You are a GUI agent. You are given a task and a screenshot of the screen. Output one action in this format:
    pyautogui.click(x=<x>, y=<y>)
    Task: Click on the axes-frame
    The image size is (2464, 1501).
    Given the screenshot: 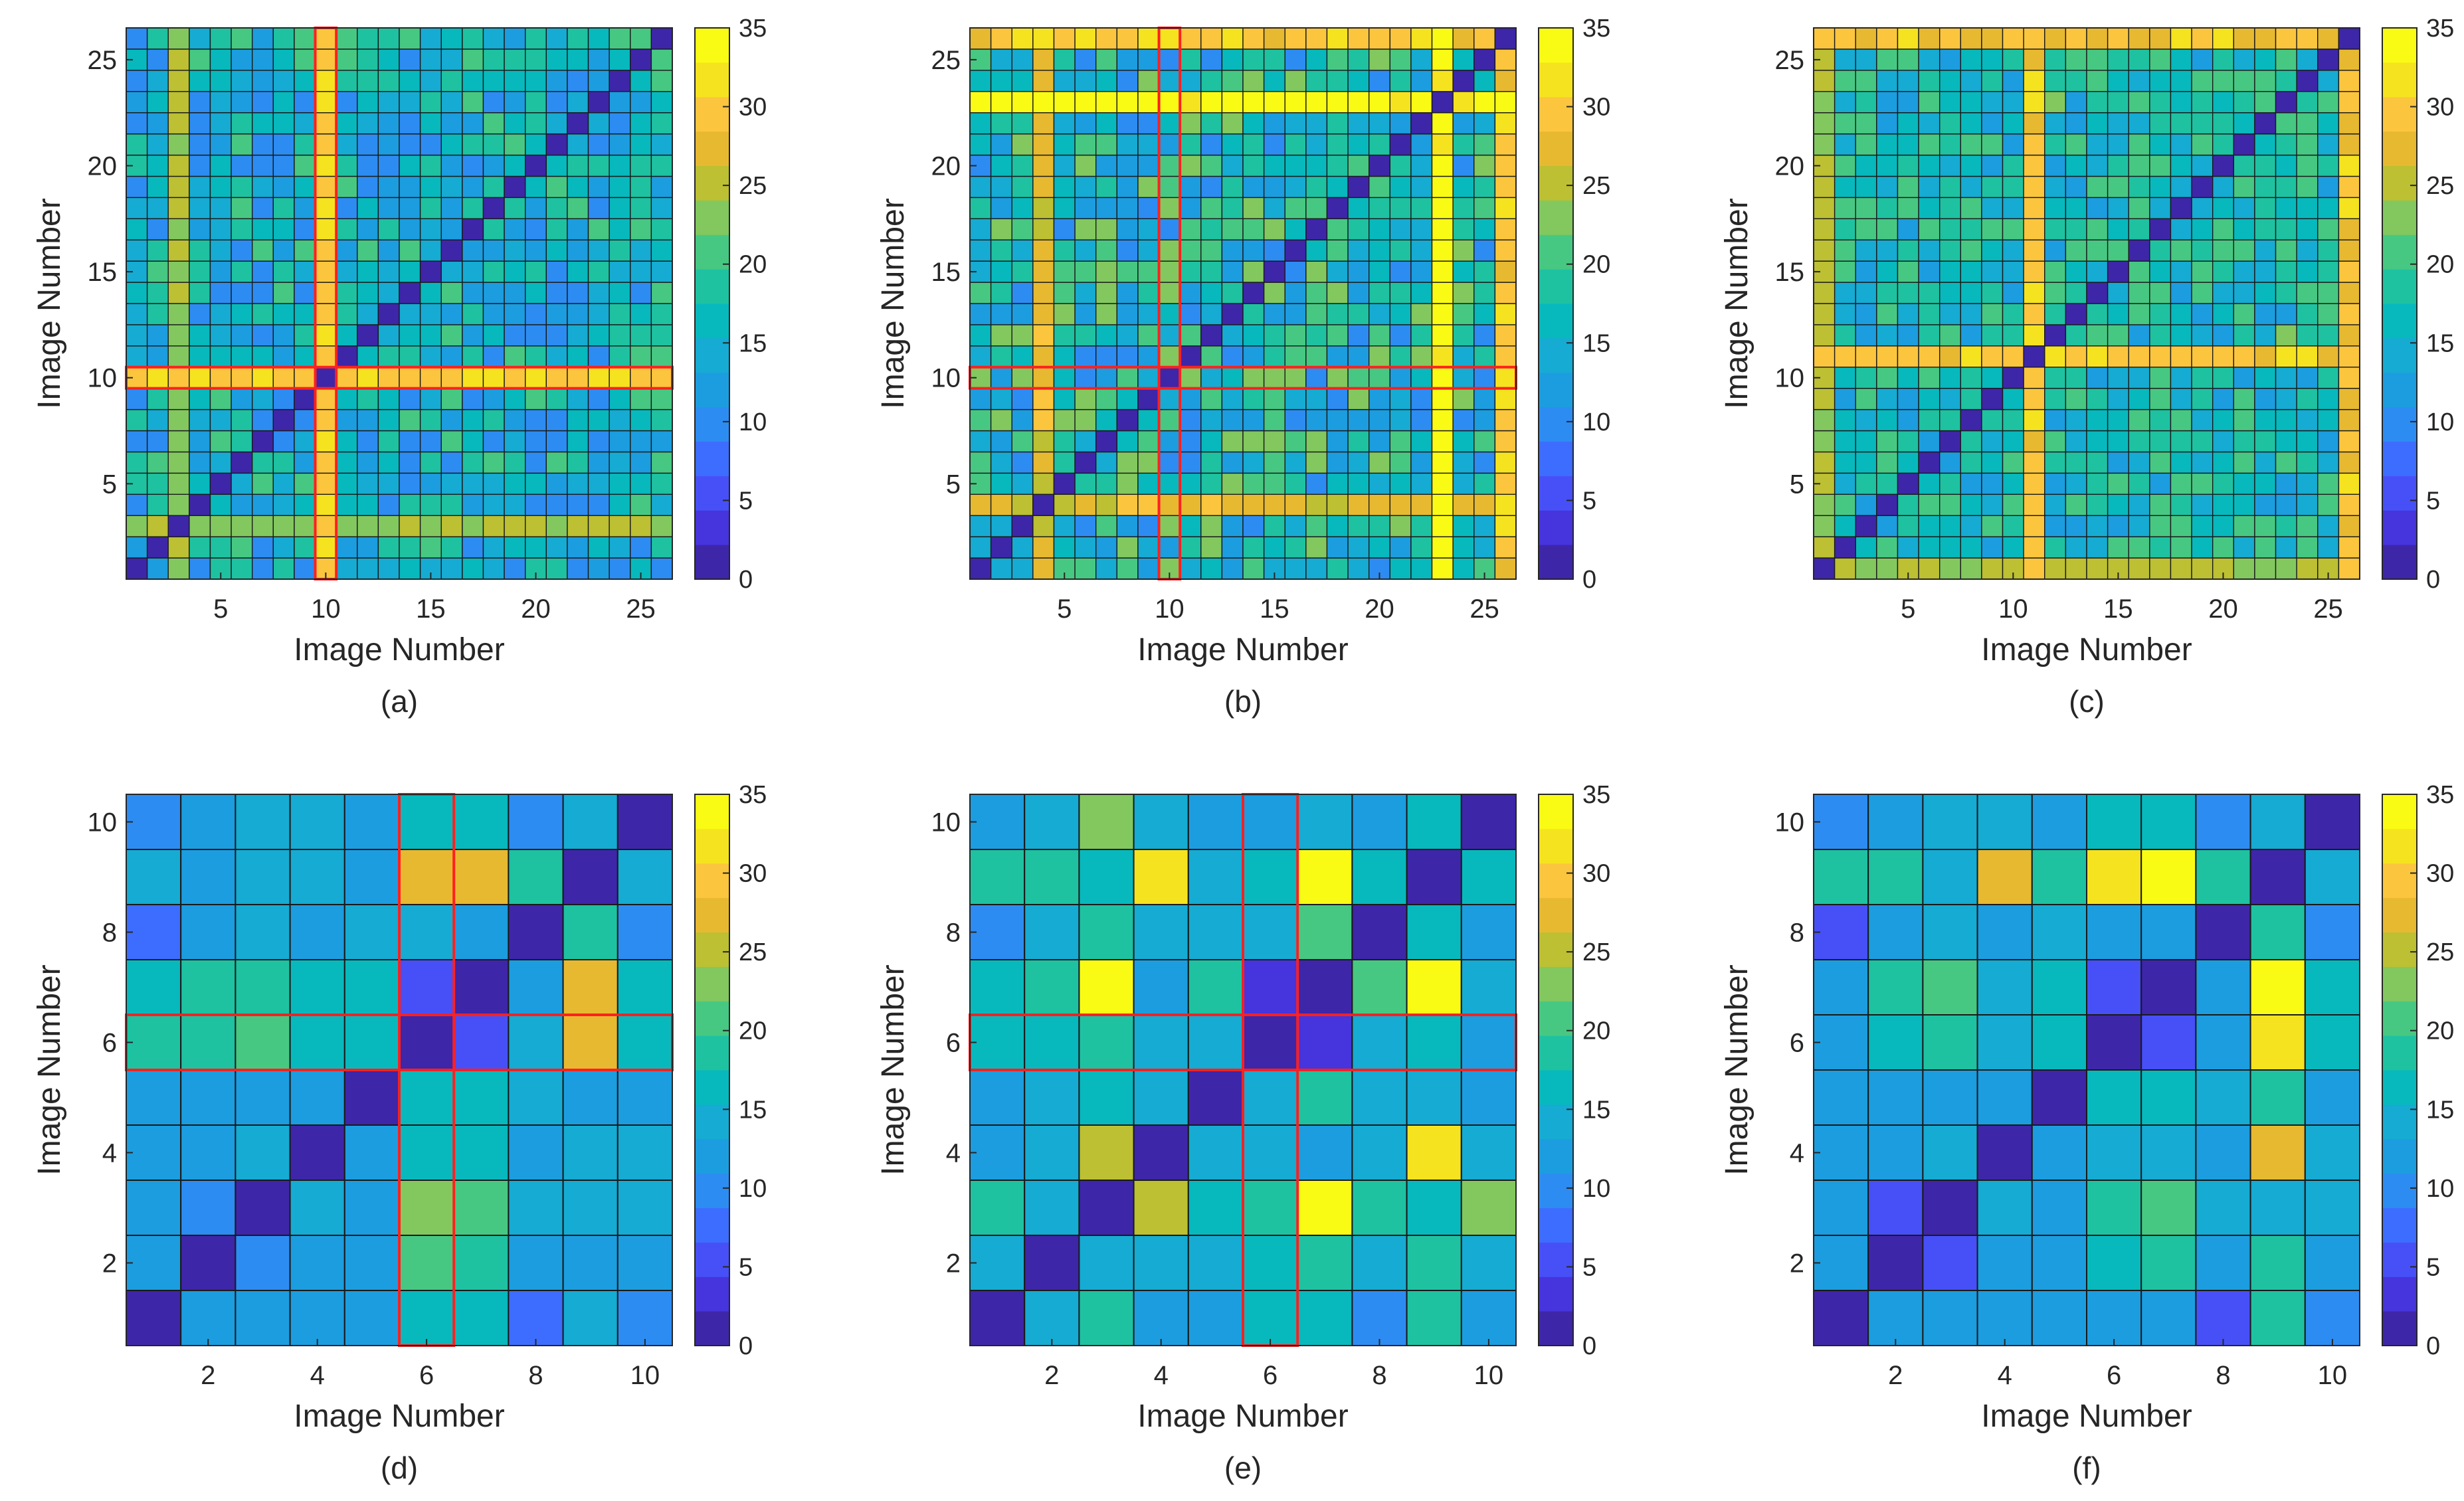 What is the action you would take?
    pyautogui.click(x=2086, y=1070)
    